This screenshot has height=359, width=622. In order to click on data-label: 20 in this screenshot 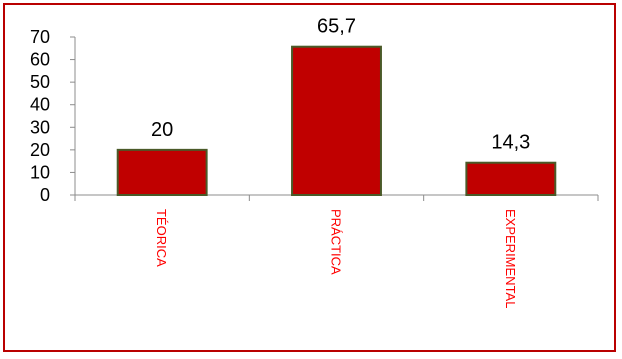, I will do `click(162, 130)`.